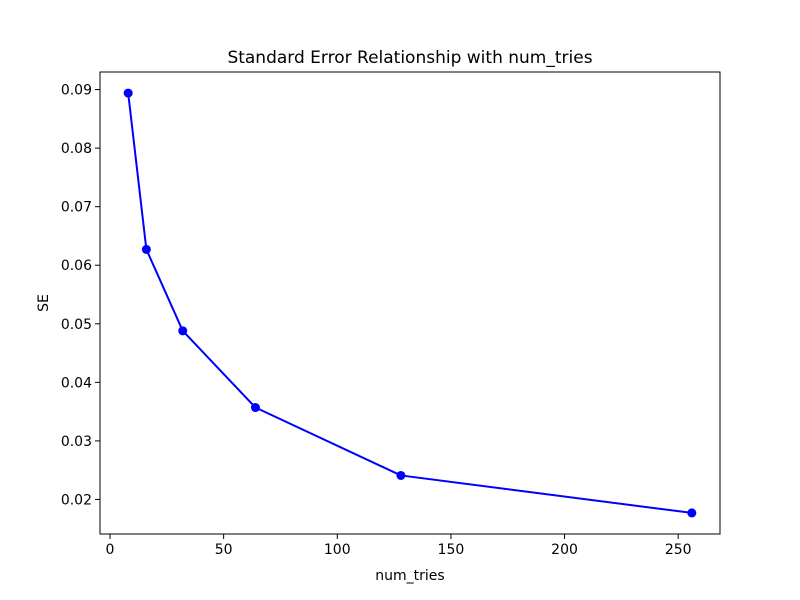 The width and height of the screenshot is (800, 600). What do you see at coordinates (76, 325) in the screenshot?
I see `y-tick-label: 0.05` at bounding box center [76, 325].